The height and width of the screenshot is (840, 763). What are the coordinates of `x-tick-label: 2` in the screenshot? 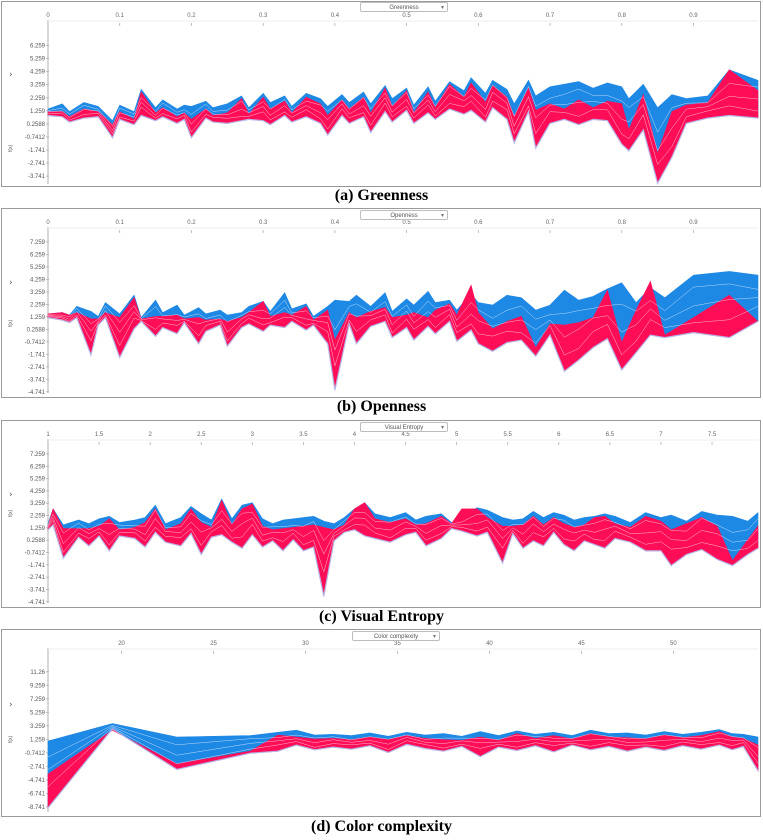 It's located at (150, 435).